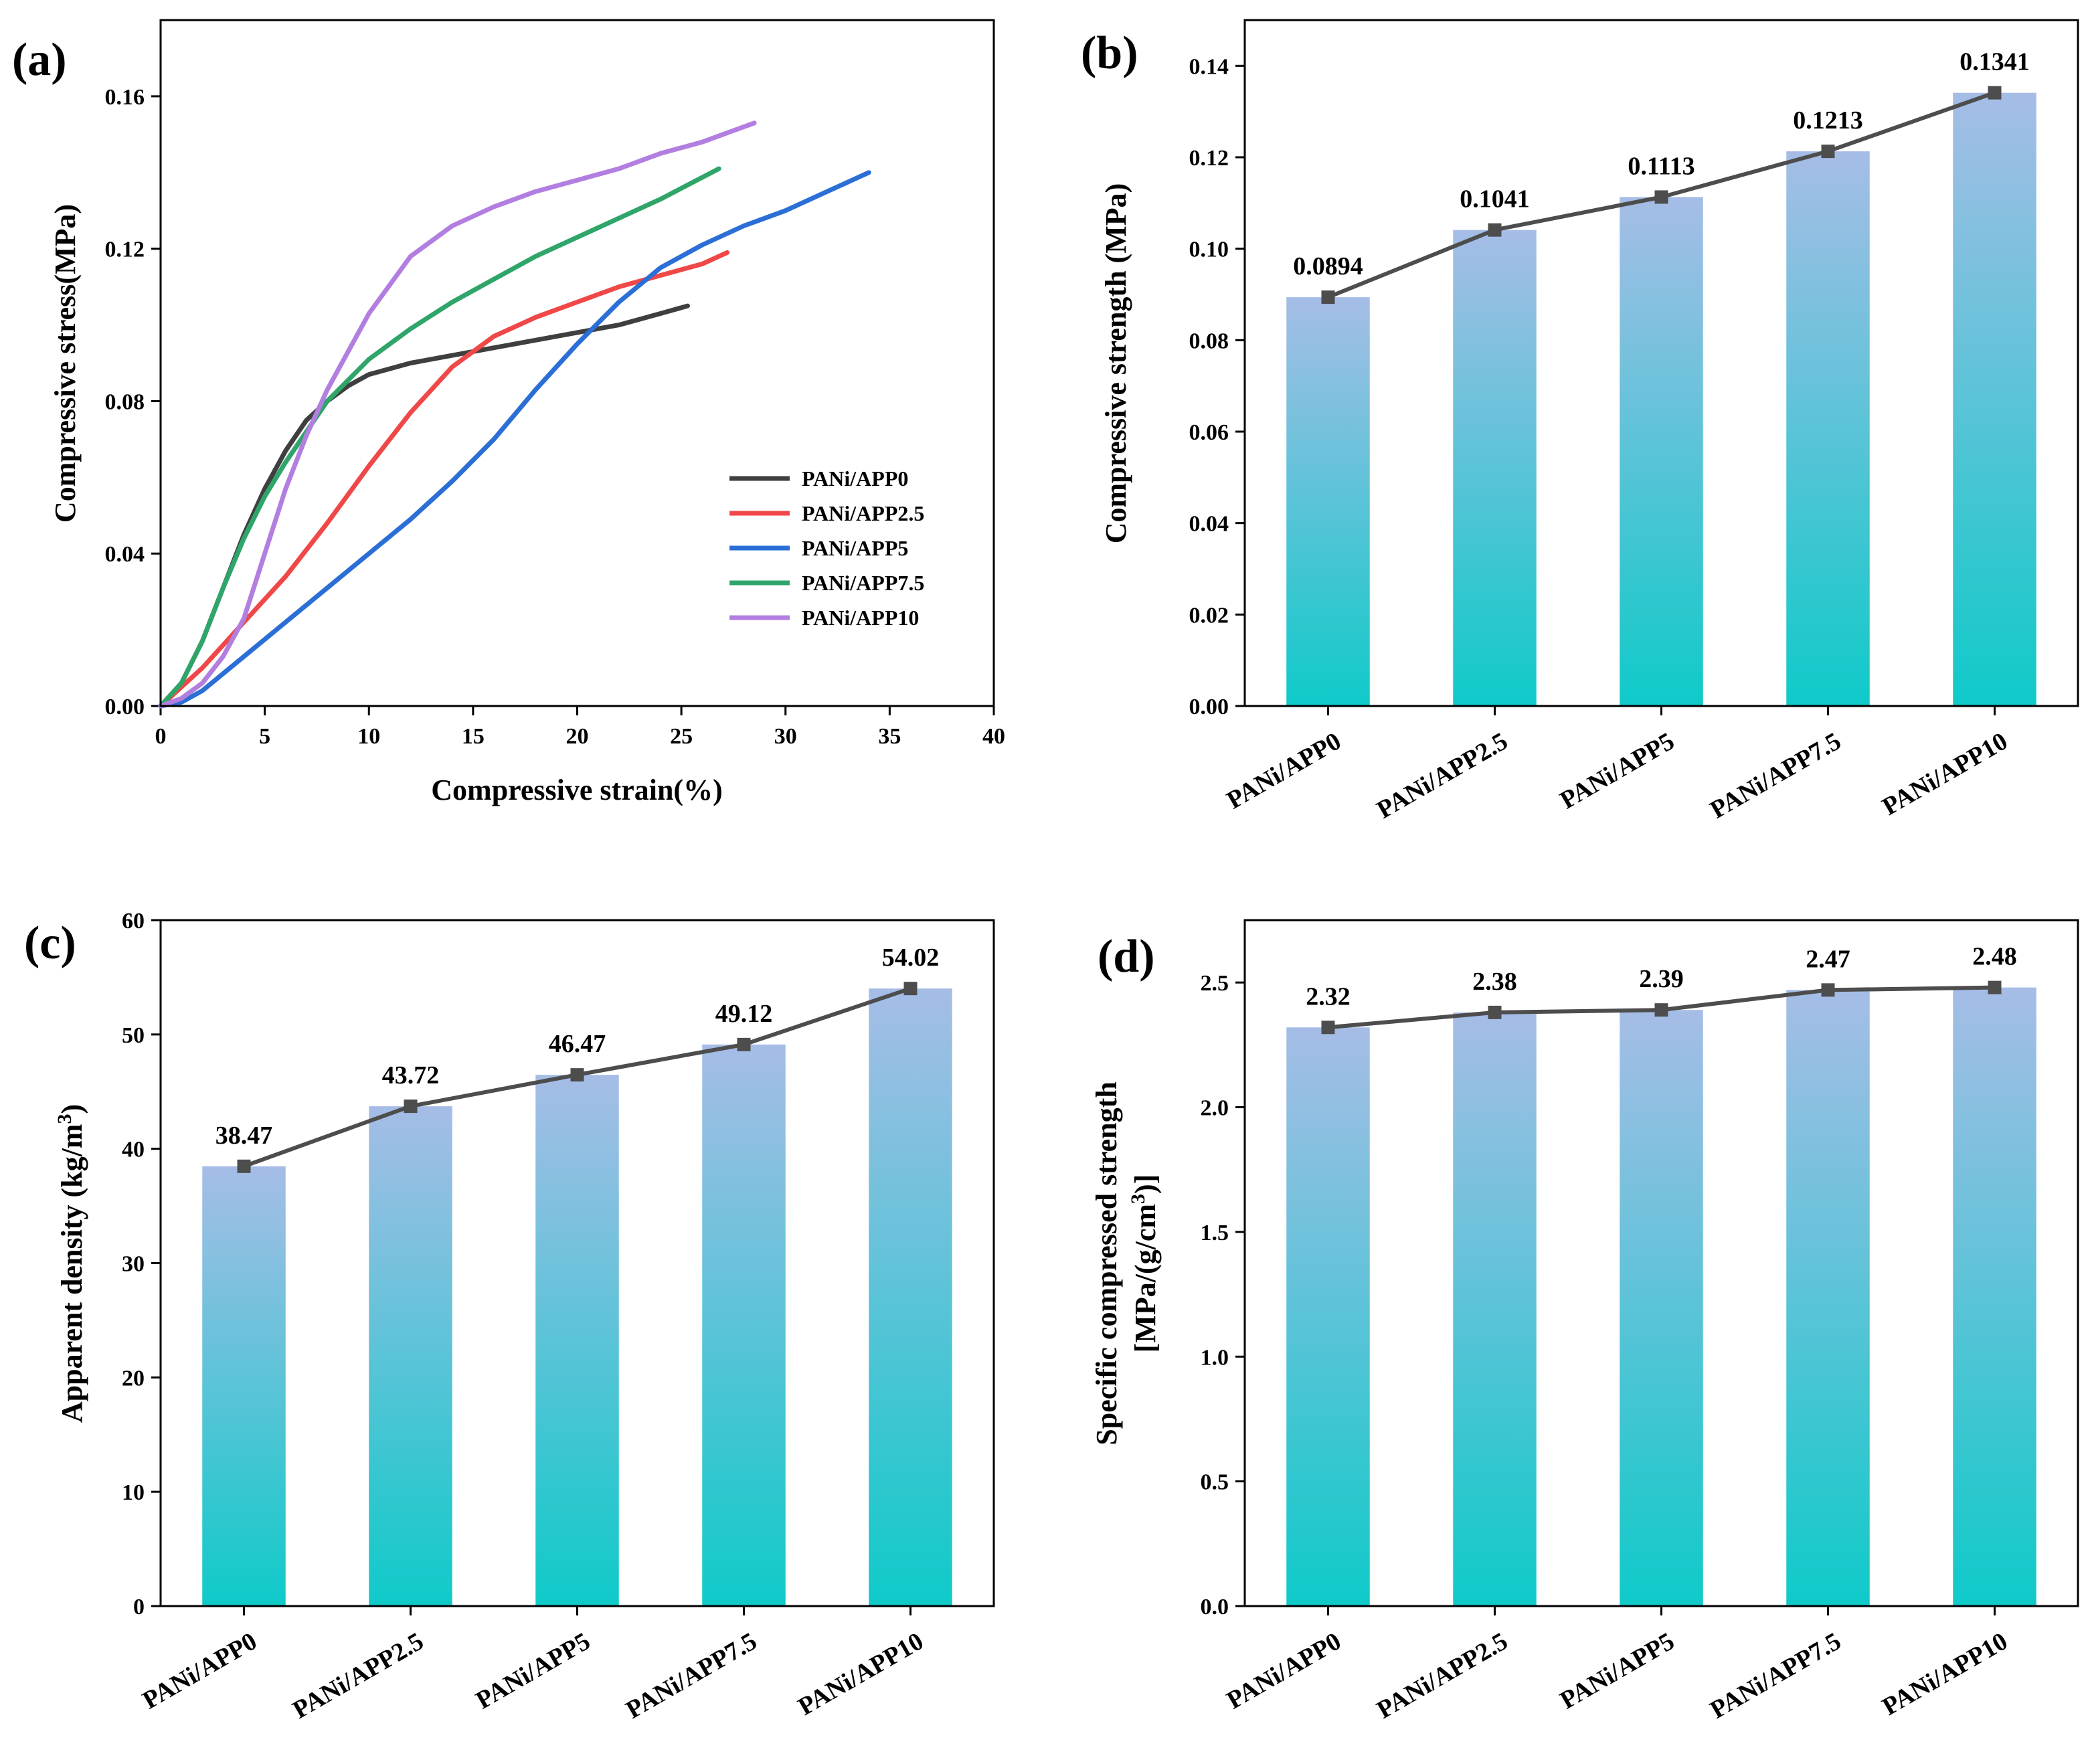 This screenshot has height=1764, width=2088. Describe the element at coordinates (200, 1670) in the screenshot. I see `panel-c-category-label-pani-app0: PANi/APP0` at that location.